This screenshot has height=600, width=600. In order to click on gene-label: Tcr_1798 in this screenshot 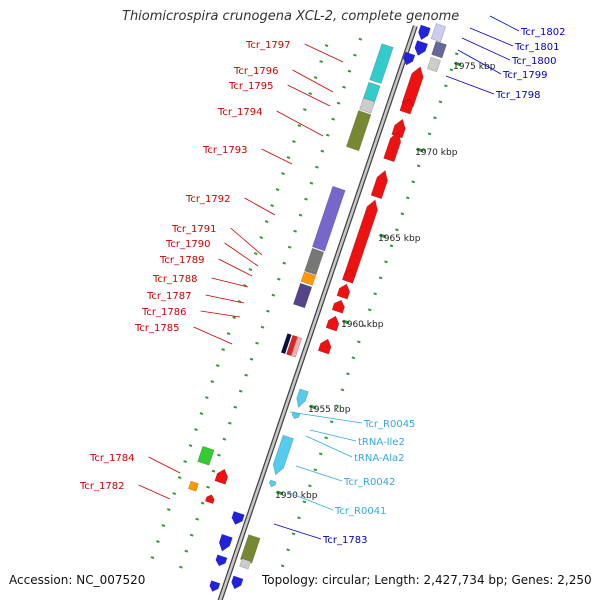, I will do `click(517, 95)`.